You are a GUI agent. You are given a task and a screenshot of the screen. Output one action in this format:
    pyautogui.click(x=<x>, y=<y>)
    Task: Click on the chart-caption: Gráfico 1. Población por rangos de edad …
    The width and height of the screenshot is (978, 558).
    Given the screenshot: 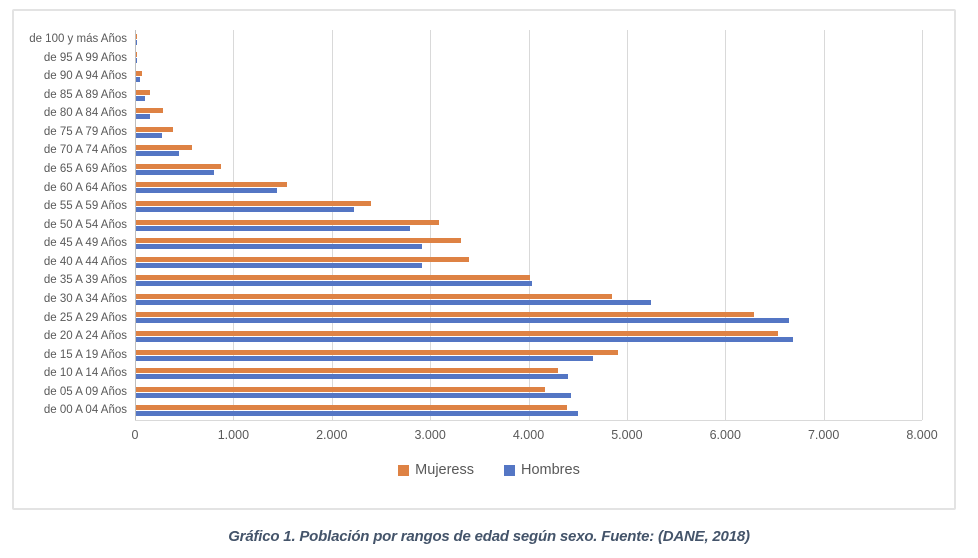 What is the action you would take?
    pyautogui.click(x=489, y=536)
    